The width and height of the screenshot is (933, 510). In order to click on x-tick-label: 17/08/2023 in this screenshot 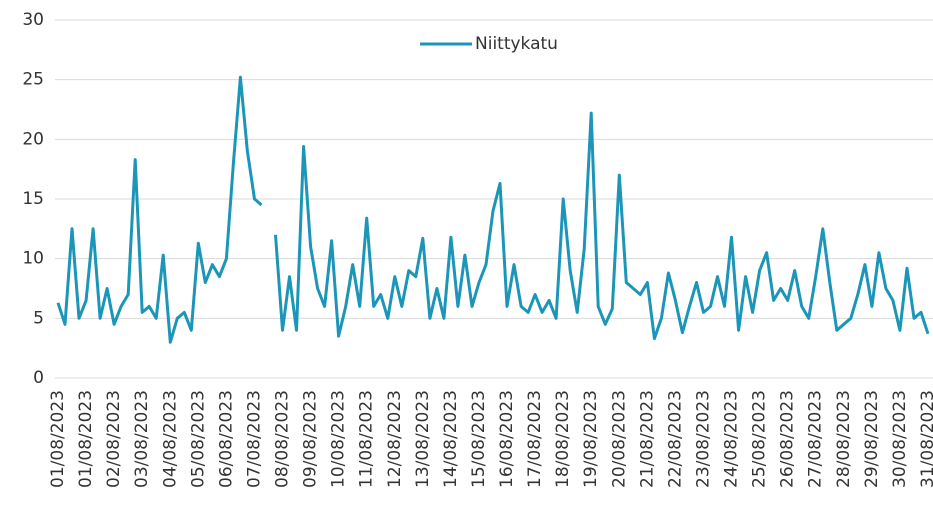, I will do `click(535, 439)`.